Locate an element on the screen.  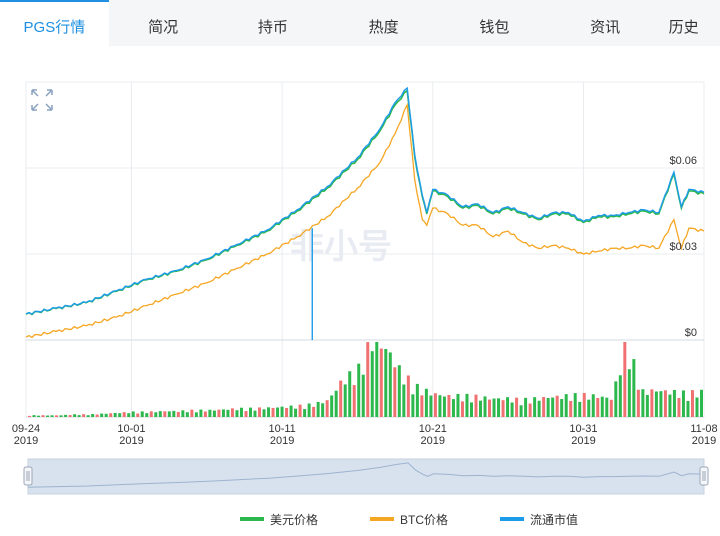
tab-news: 资讯 is located at coordinates (605, 27).